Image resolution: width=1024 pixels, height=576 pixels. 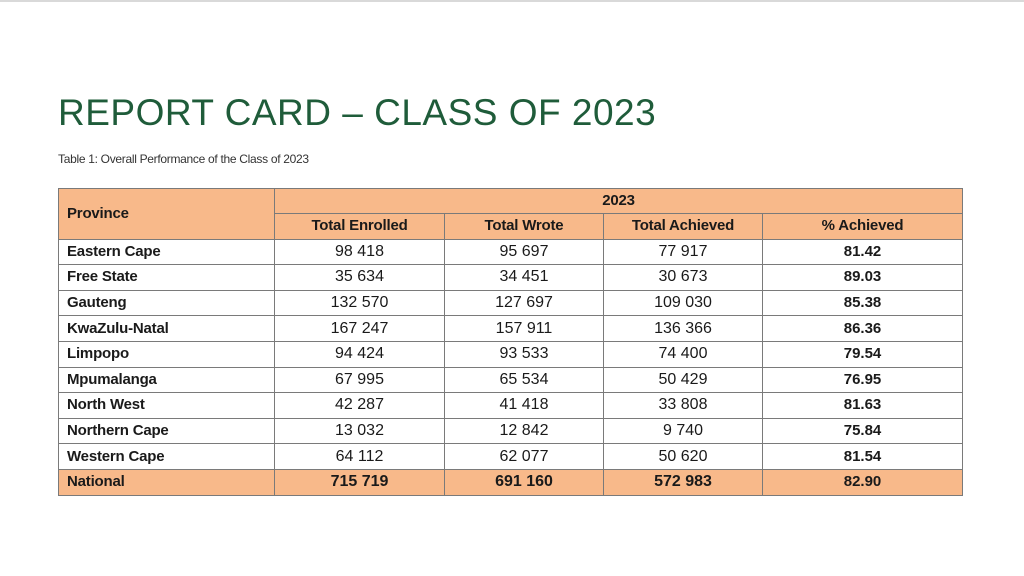 What do you see at coordinates (862, 303) in the screenshot?
I see `percent-cell: 85.38` at bounding box center [862, 303].